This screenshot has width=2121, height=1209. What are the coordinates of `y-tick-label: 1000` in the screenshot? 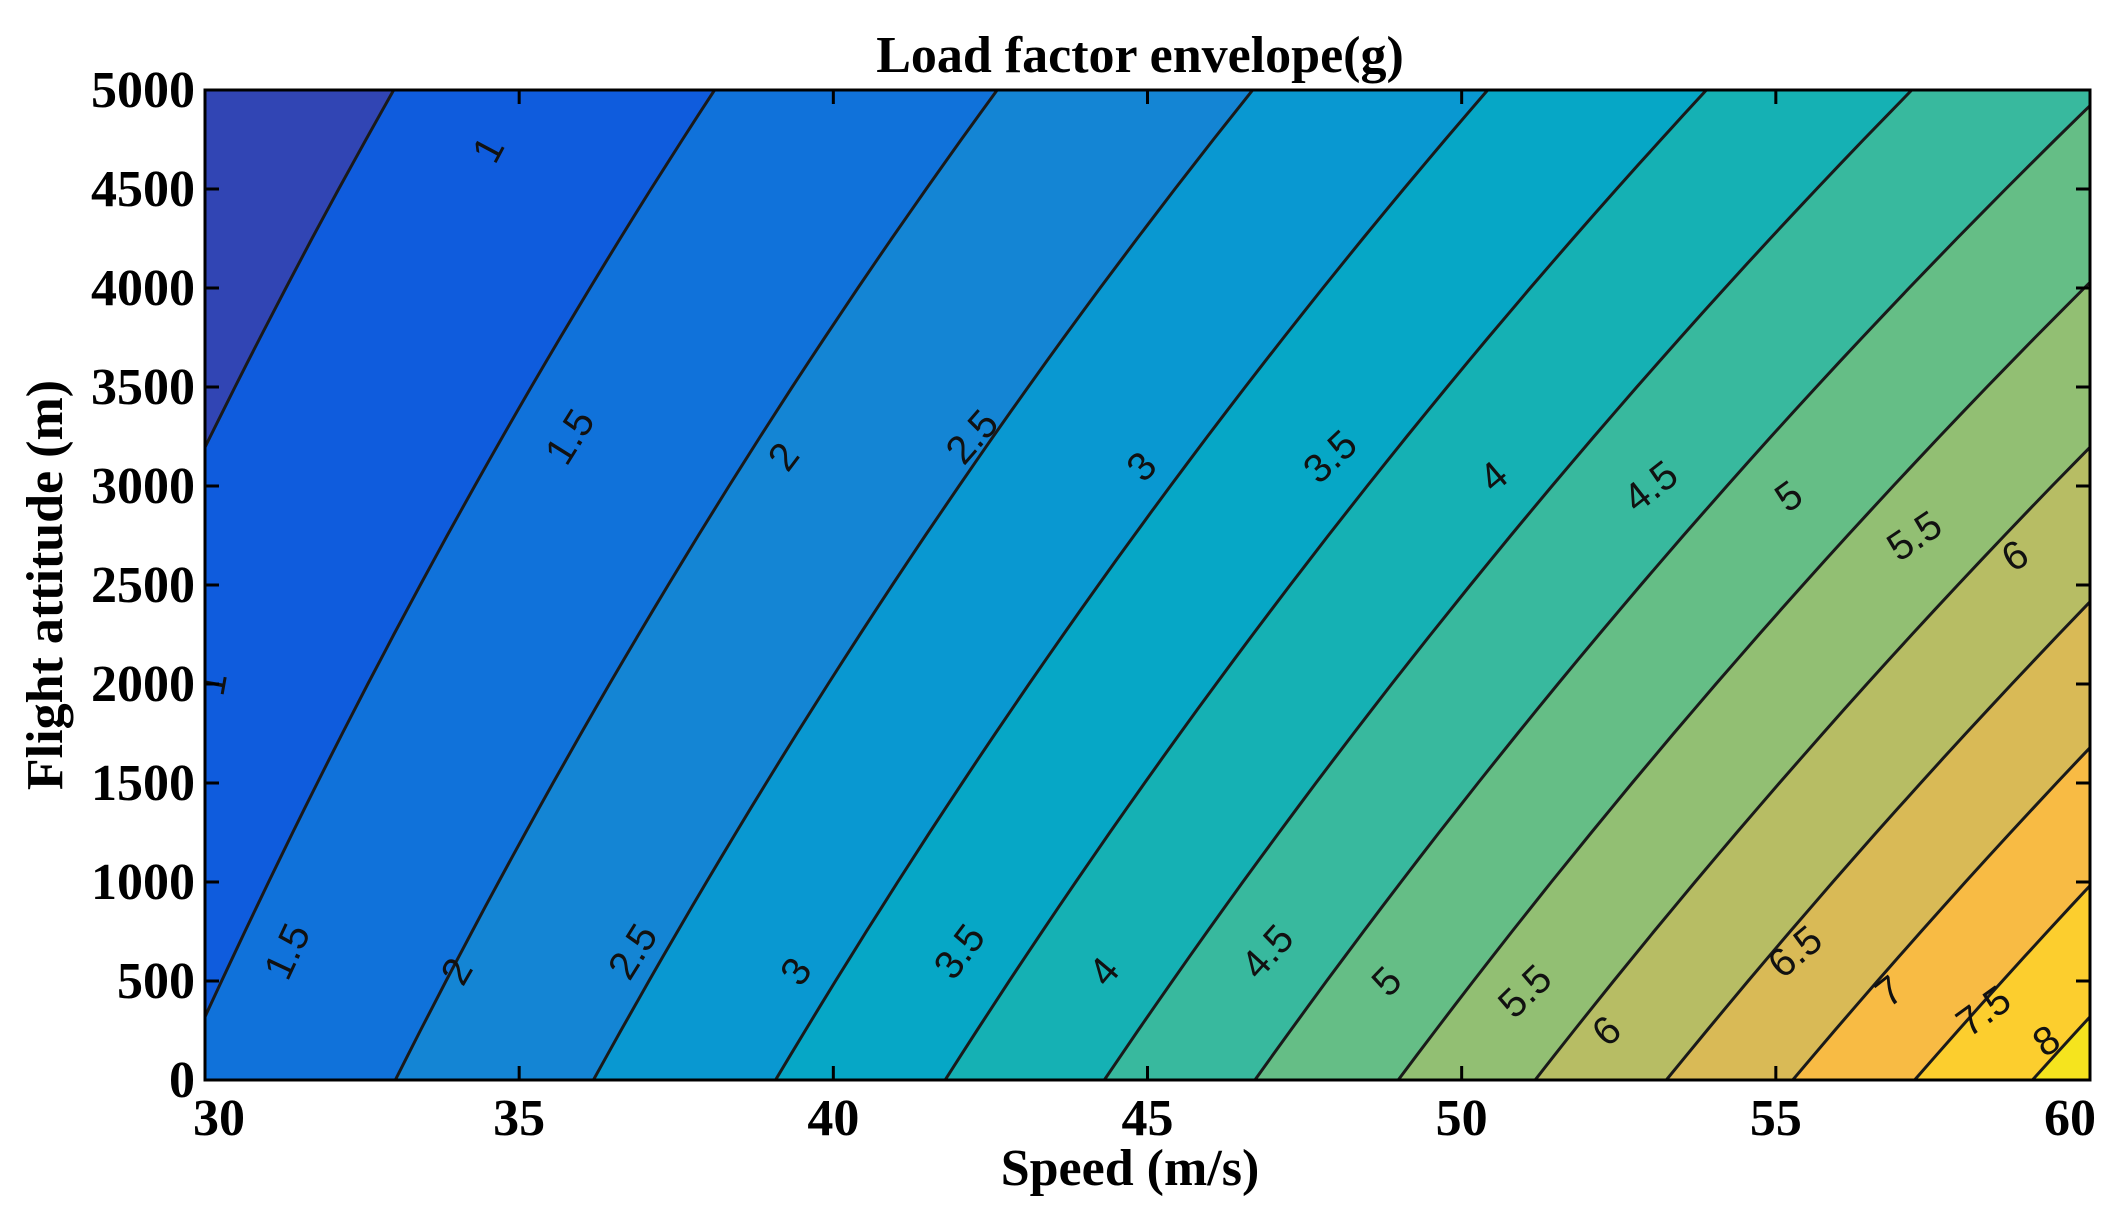 It's located at (143, 882).